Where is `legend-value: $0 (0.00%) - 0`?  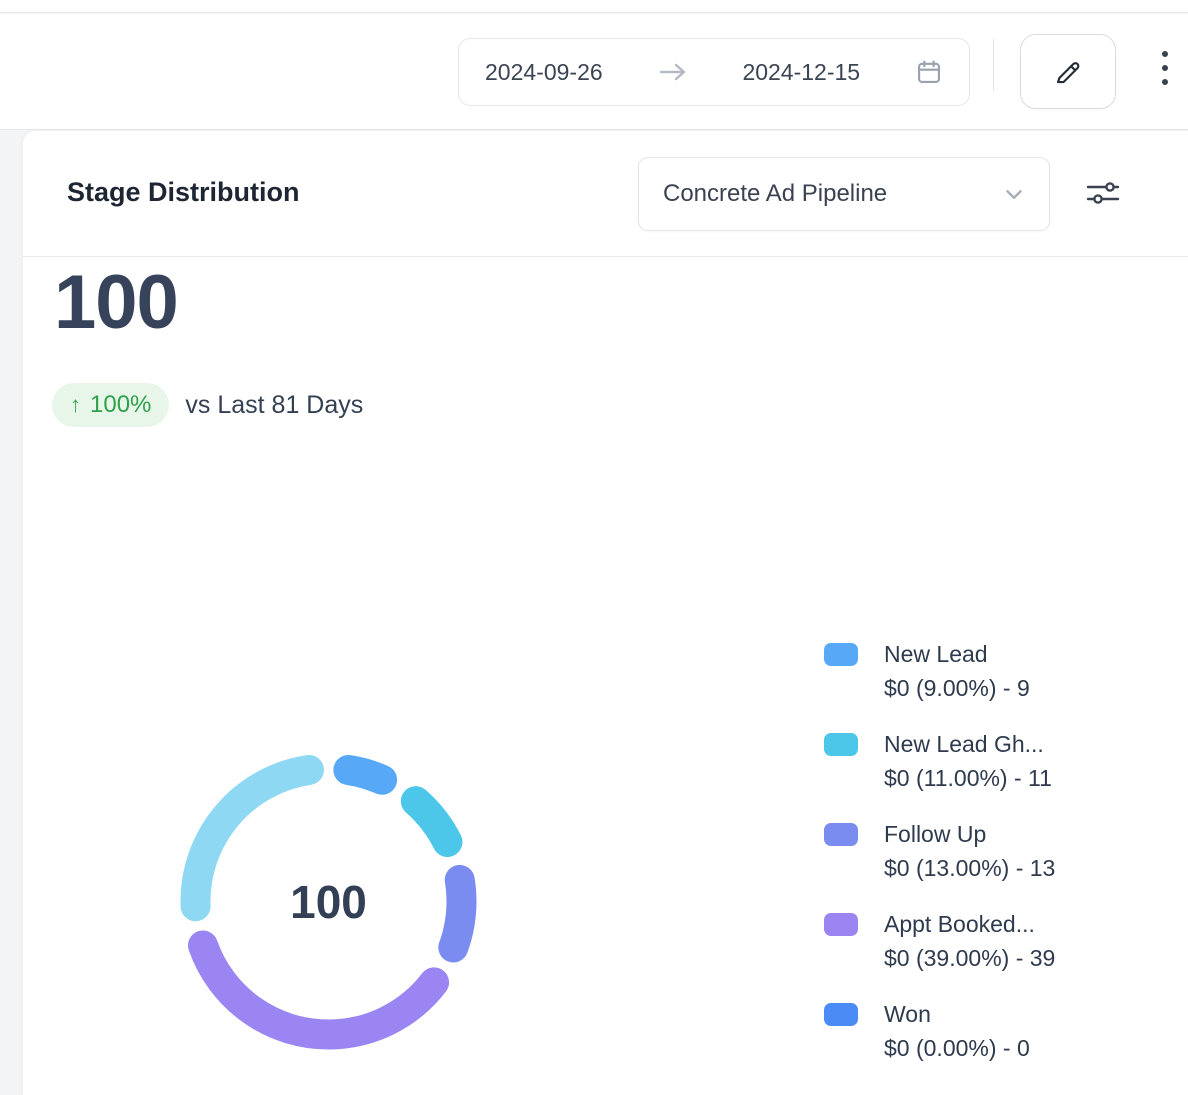 legend-value: $0 (0.00%) - 0 is located at coordinates (957, 1048).